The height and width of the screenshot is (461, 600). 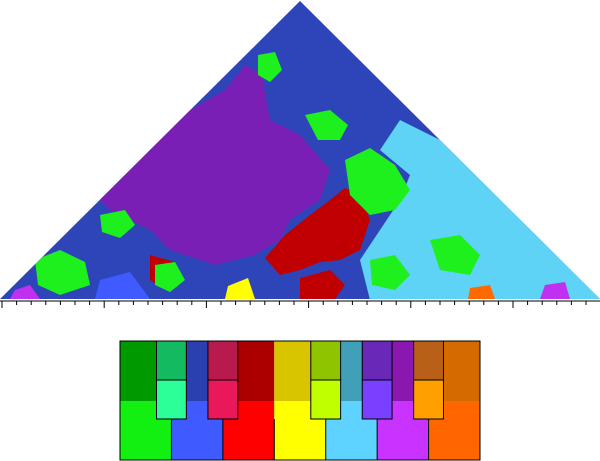 I want to click on legend-key-csharp-minor, so click(x=171, y=360).